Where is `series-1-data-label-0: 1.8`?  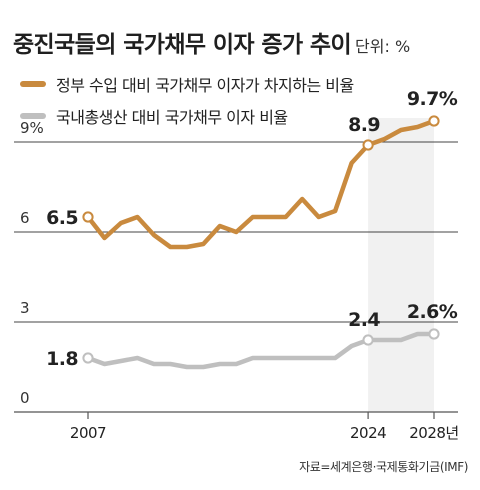
series-1-data-label-0: 1.8 is located at coordinates (62, 359).